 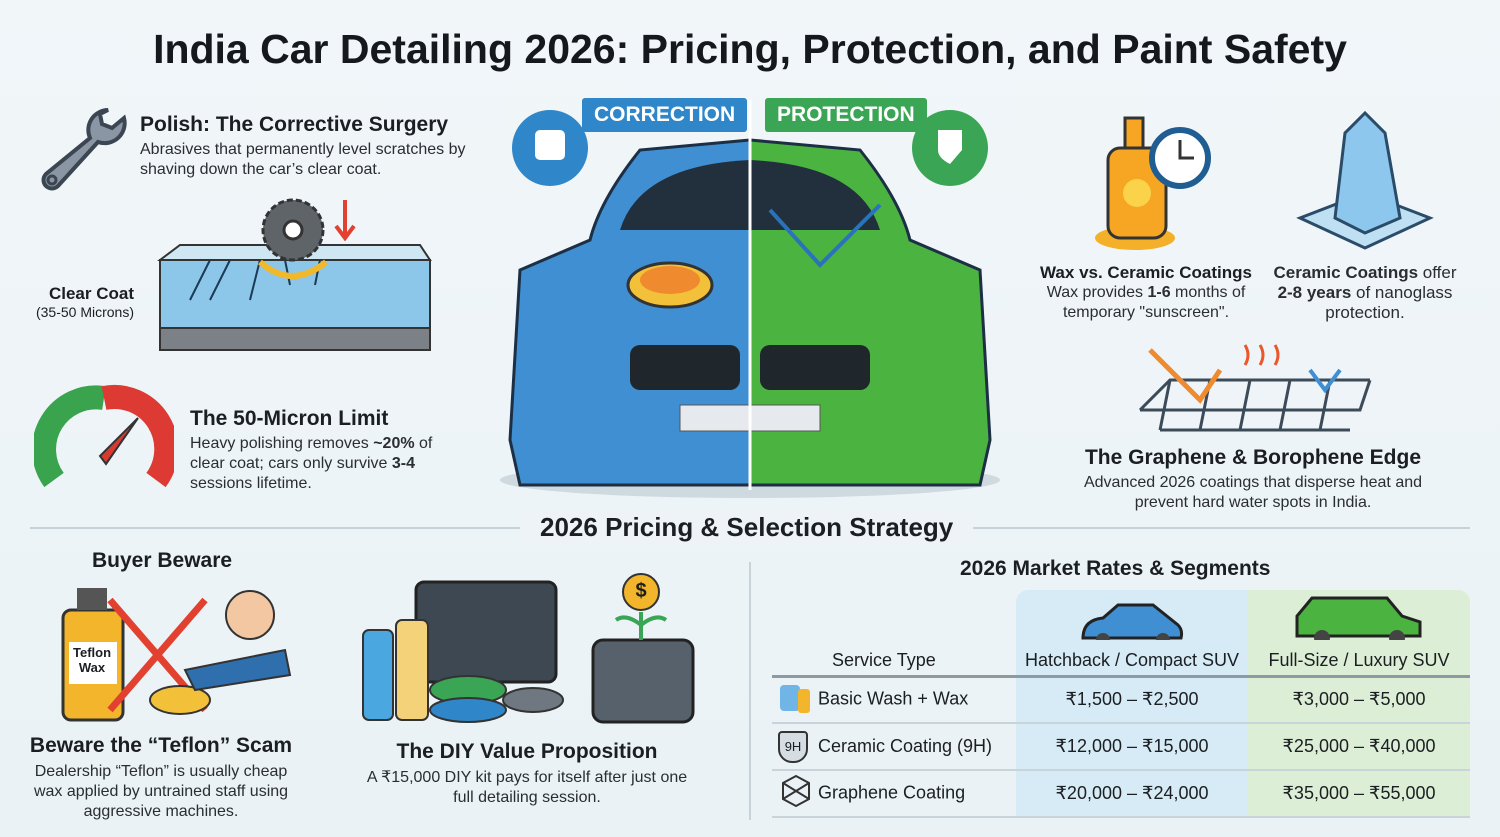 I want to click on wash-wax-icon, so click(x=798, y=699).